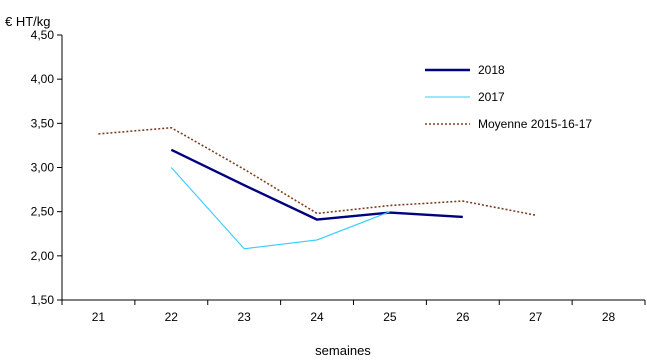 The width and height of the screenshot is (647, 364). Describe the element at coordinates (343, 350) in the screenshot. I see `x-axis-label: semaines` at that location.